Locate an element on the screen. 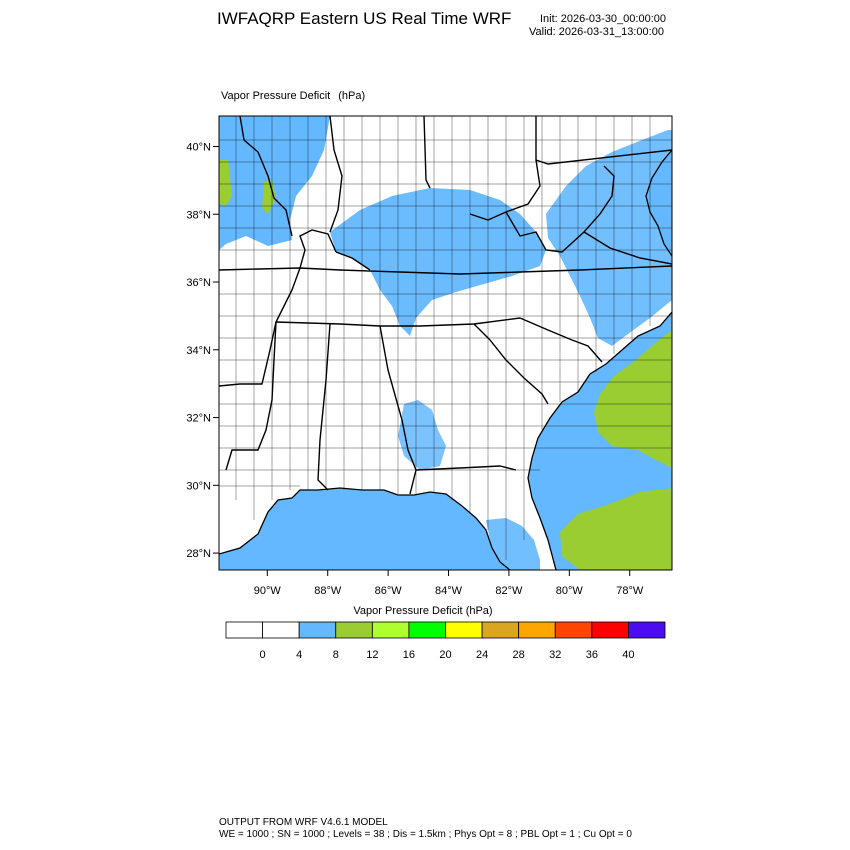 Image resolution: width=850 pixels, height=850 pixels. field-units: (hPa) is located at coordinates (352, 96).